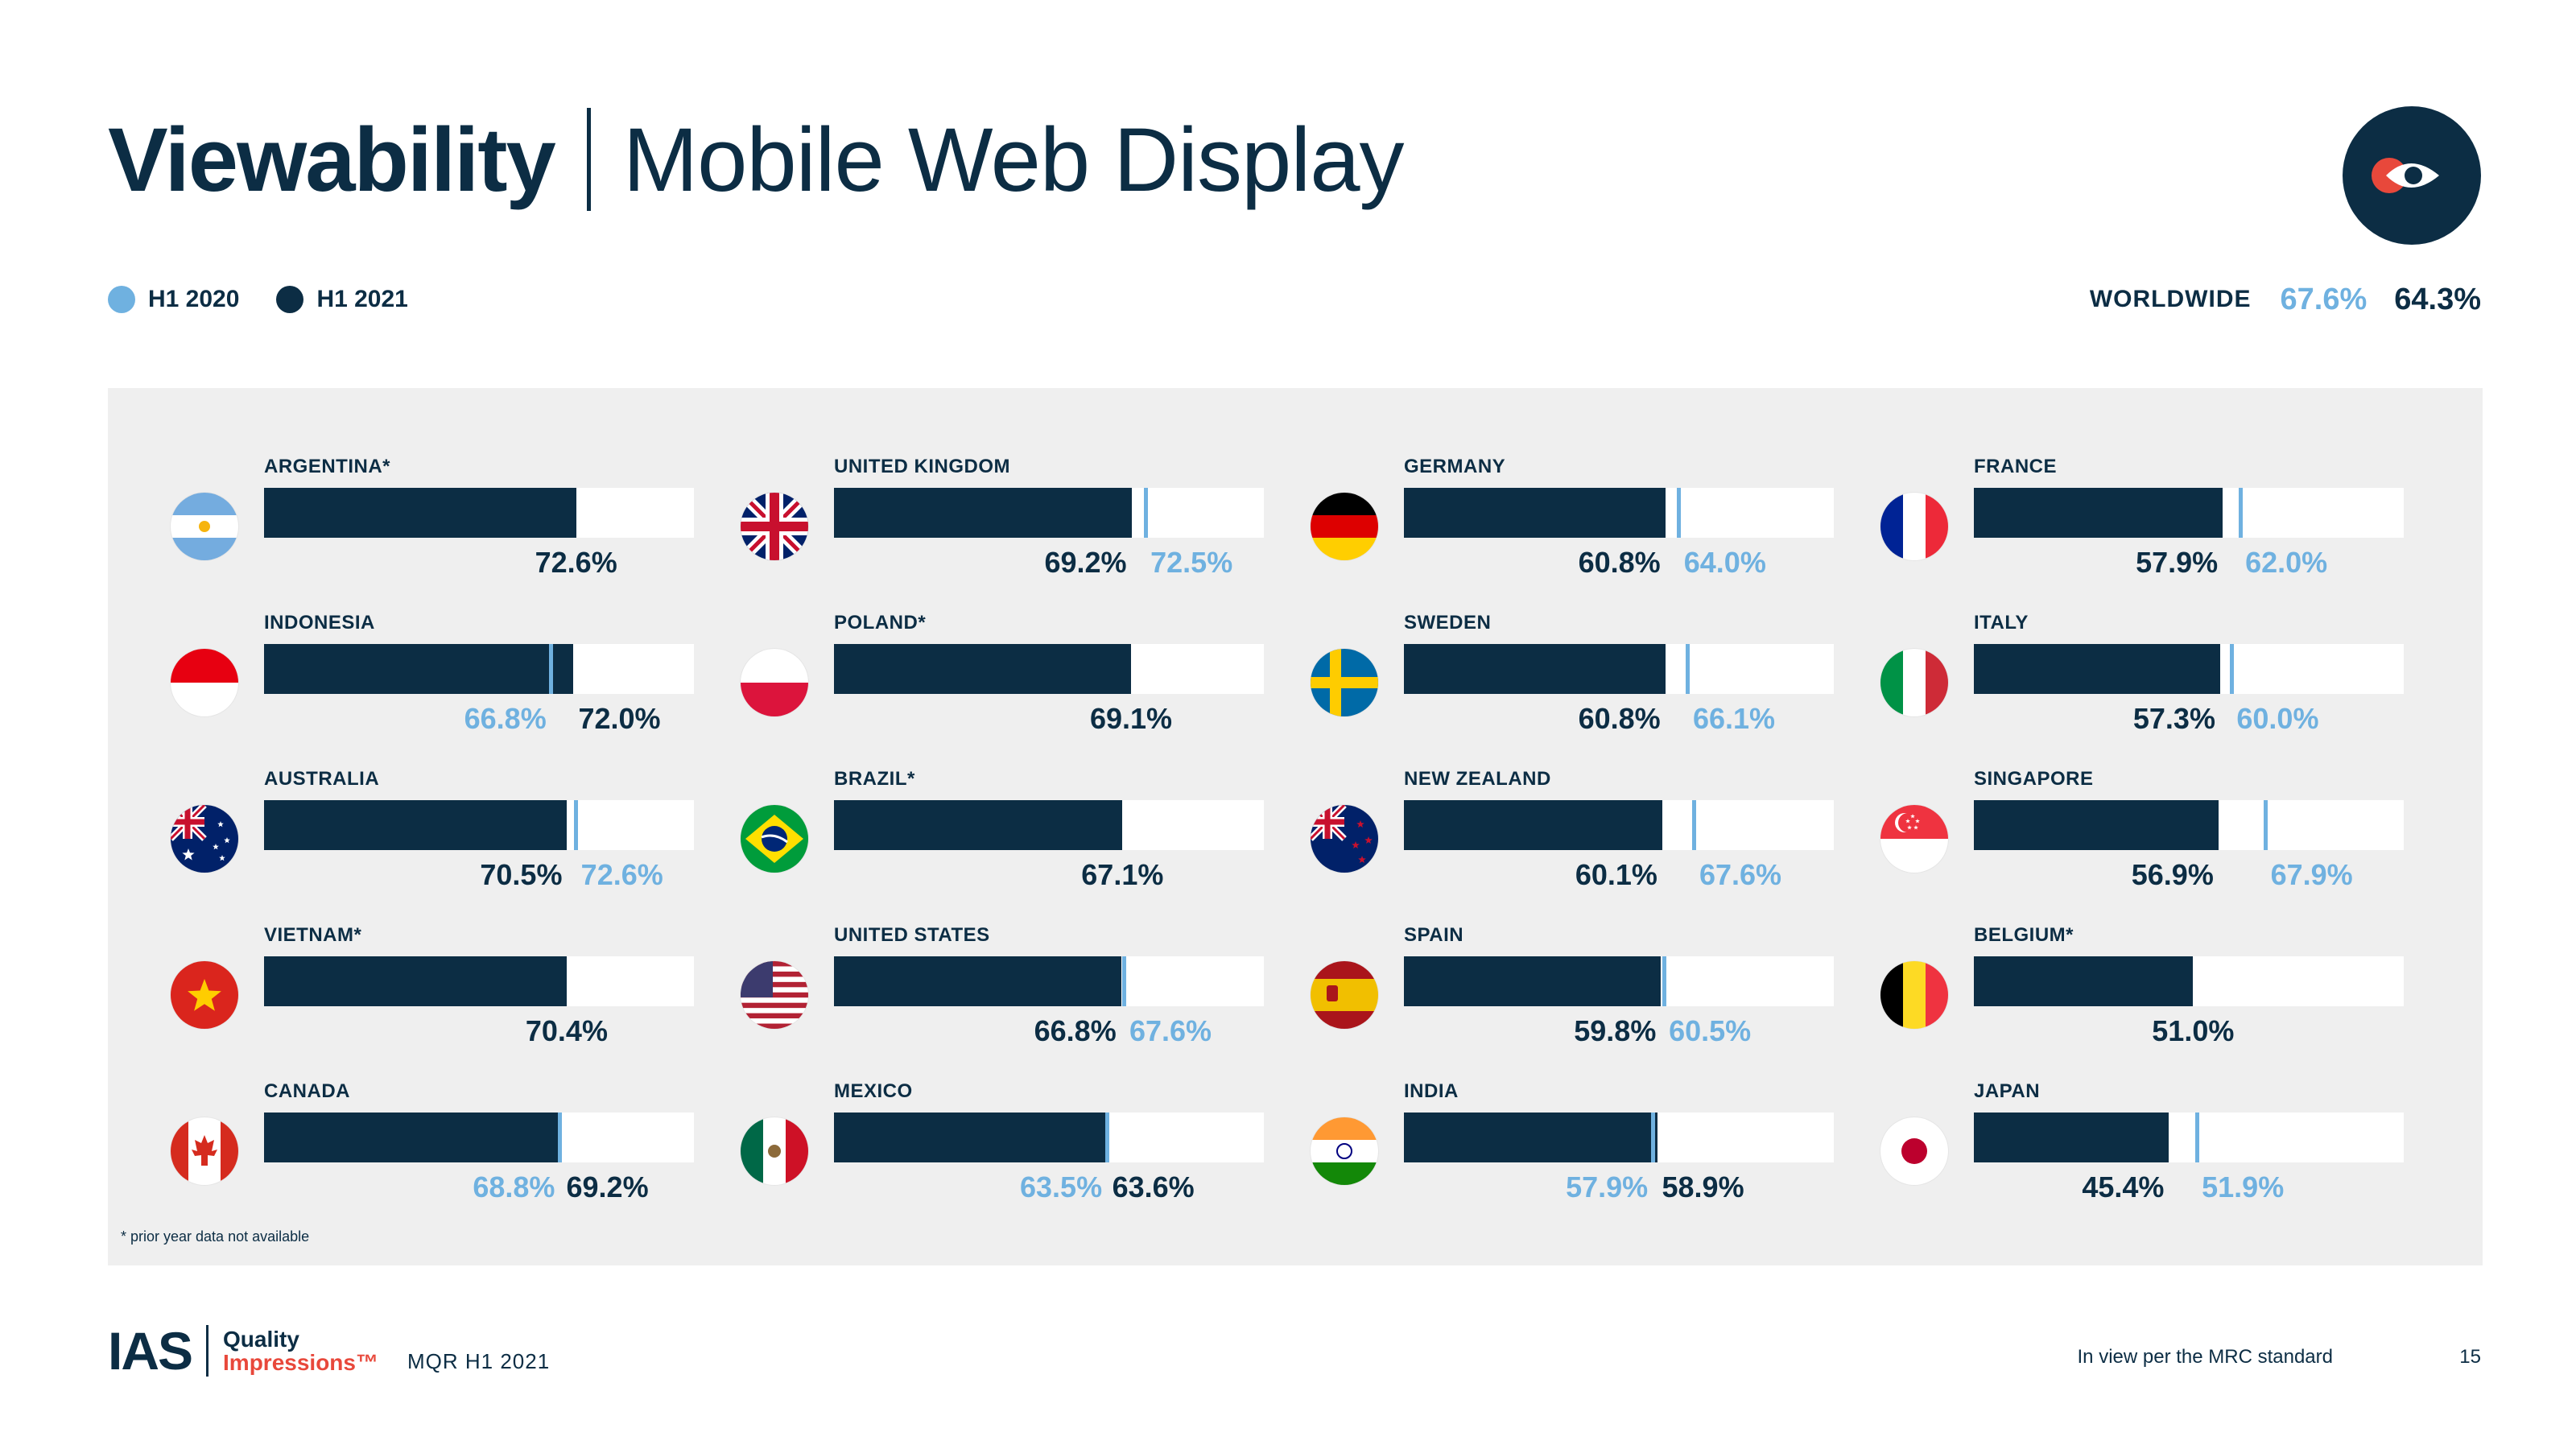 The image size is (2576, 1449). I want to click on bar-track-poland, so click(1049, 669).